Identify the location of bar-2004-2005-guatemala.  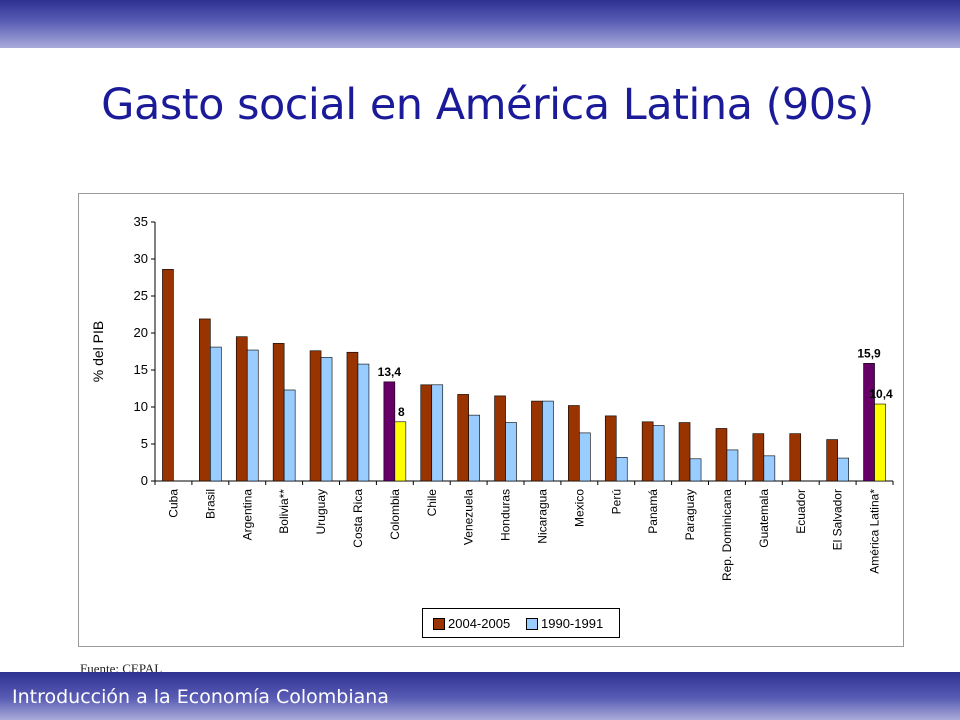
(758, 457).